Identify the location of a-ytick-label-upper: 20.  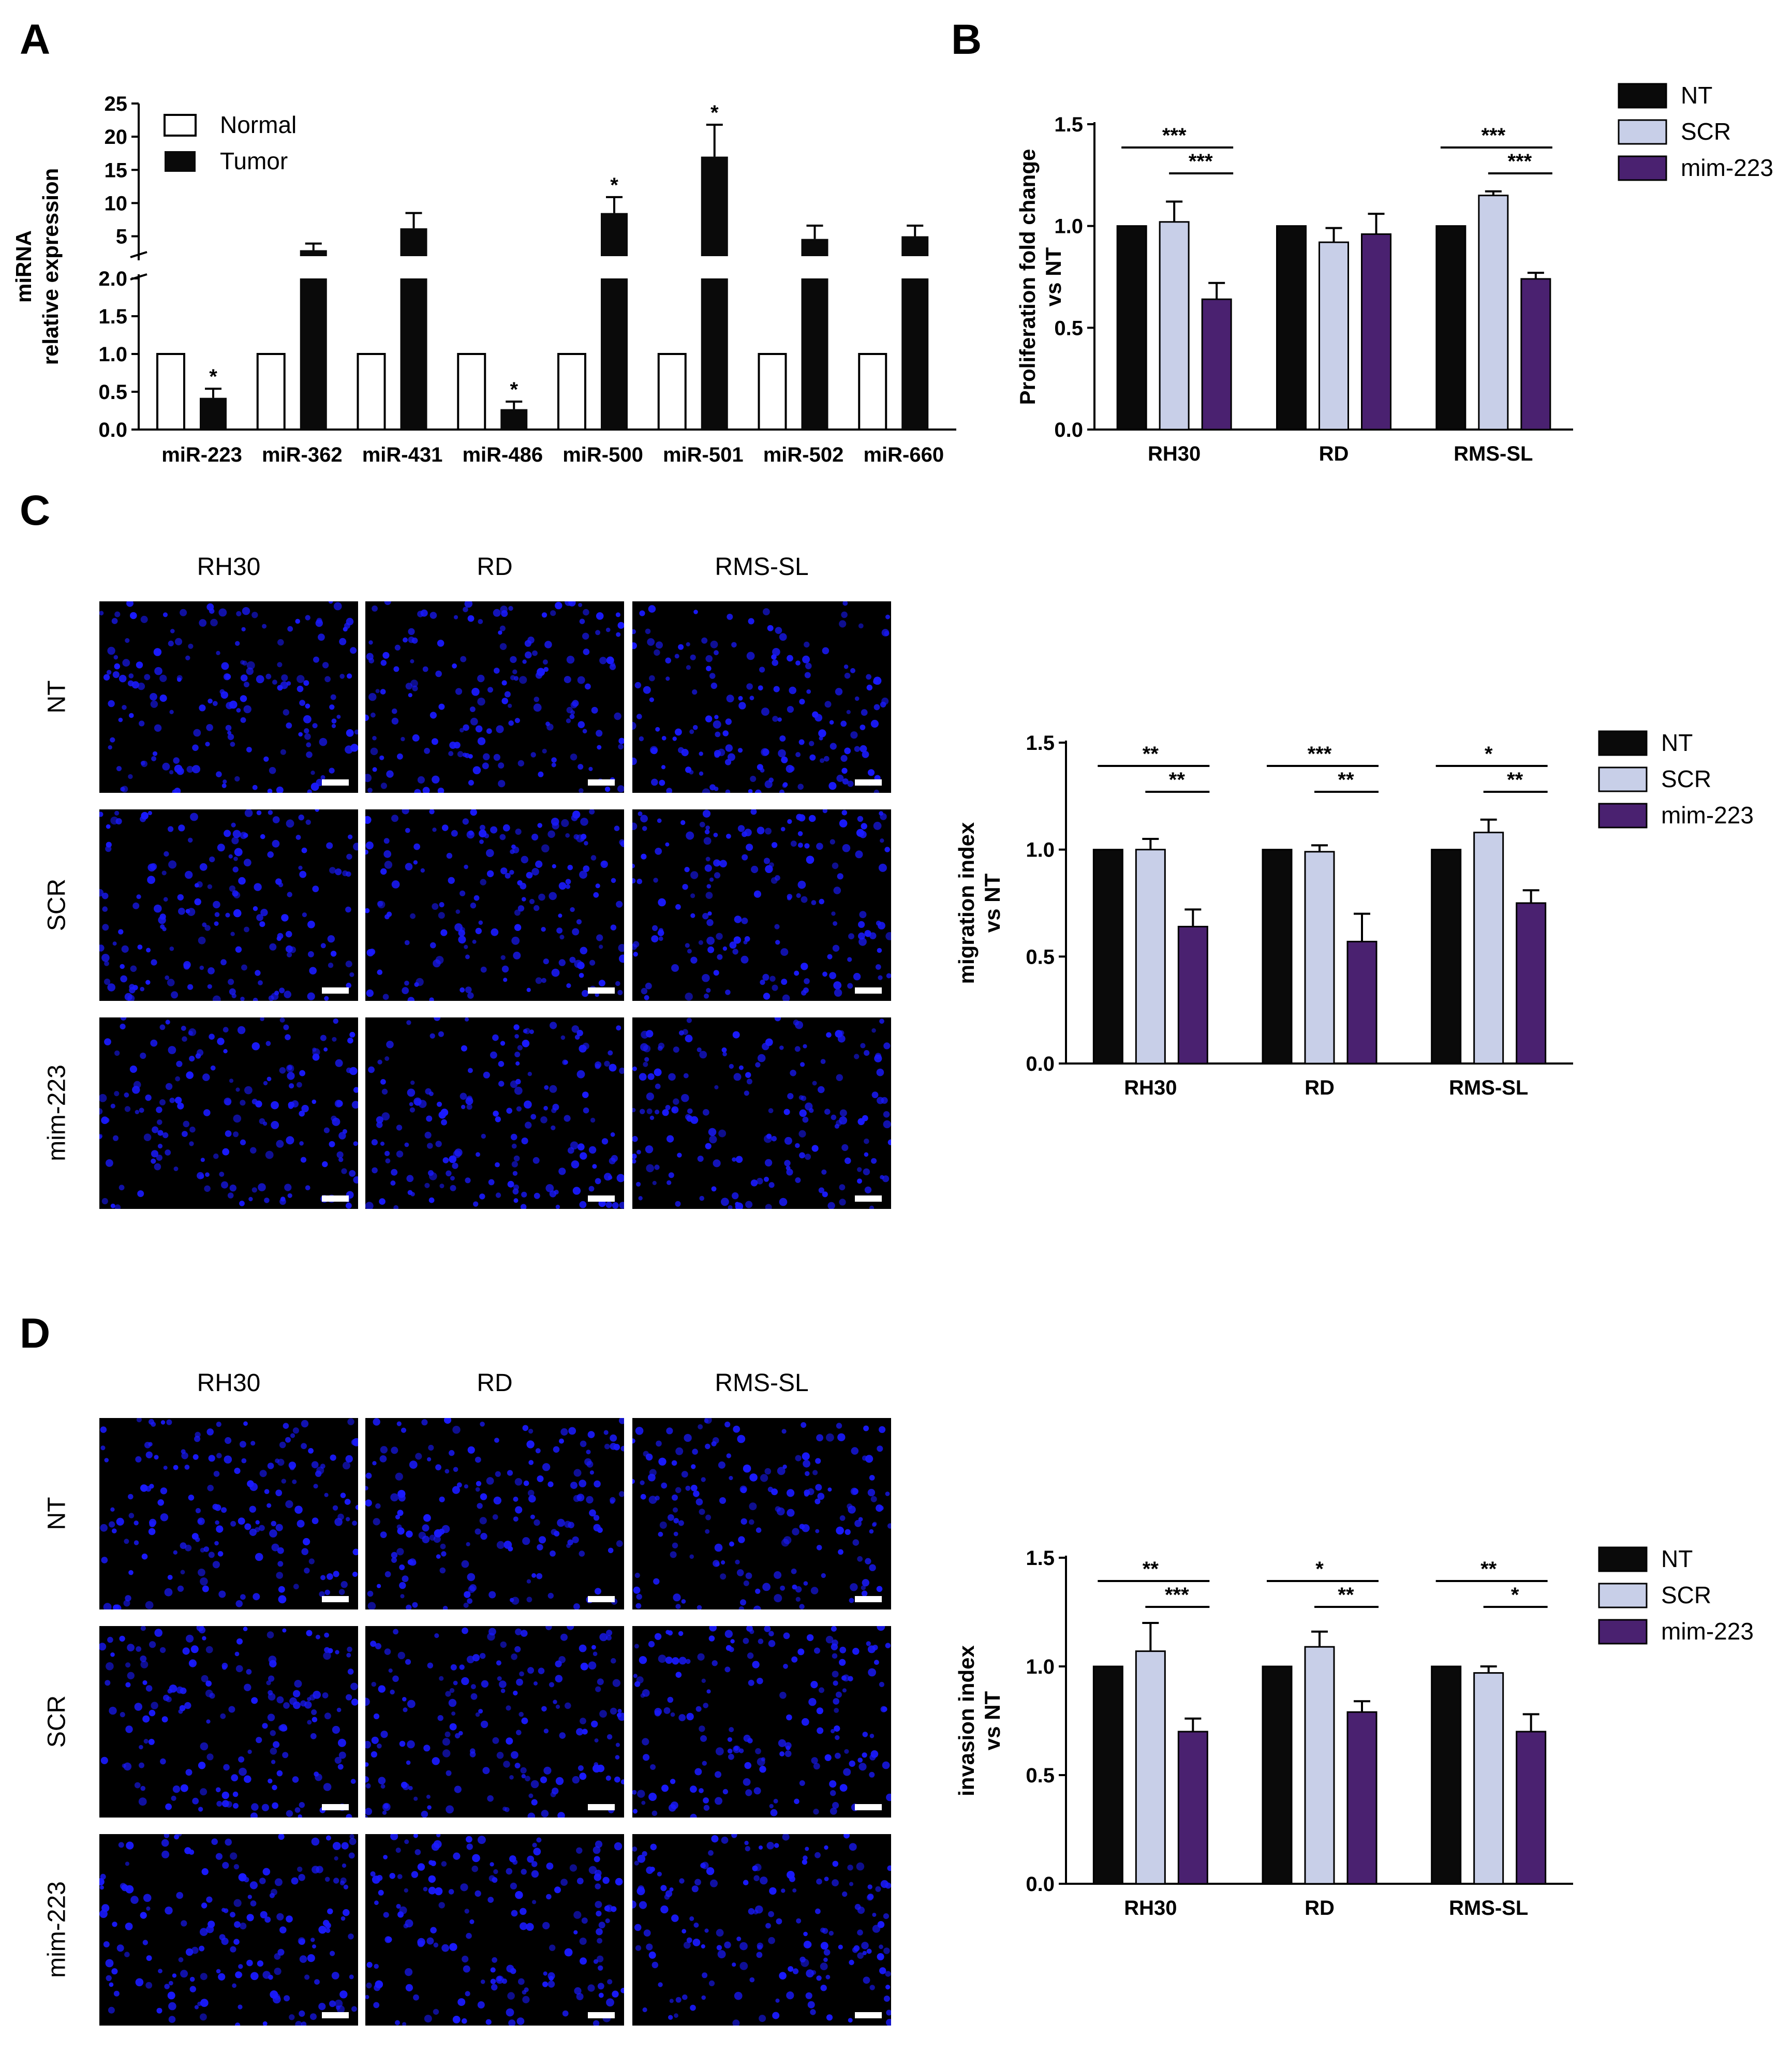
(117, 137).